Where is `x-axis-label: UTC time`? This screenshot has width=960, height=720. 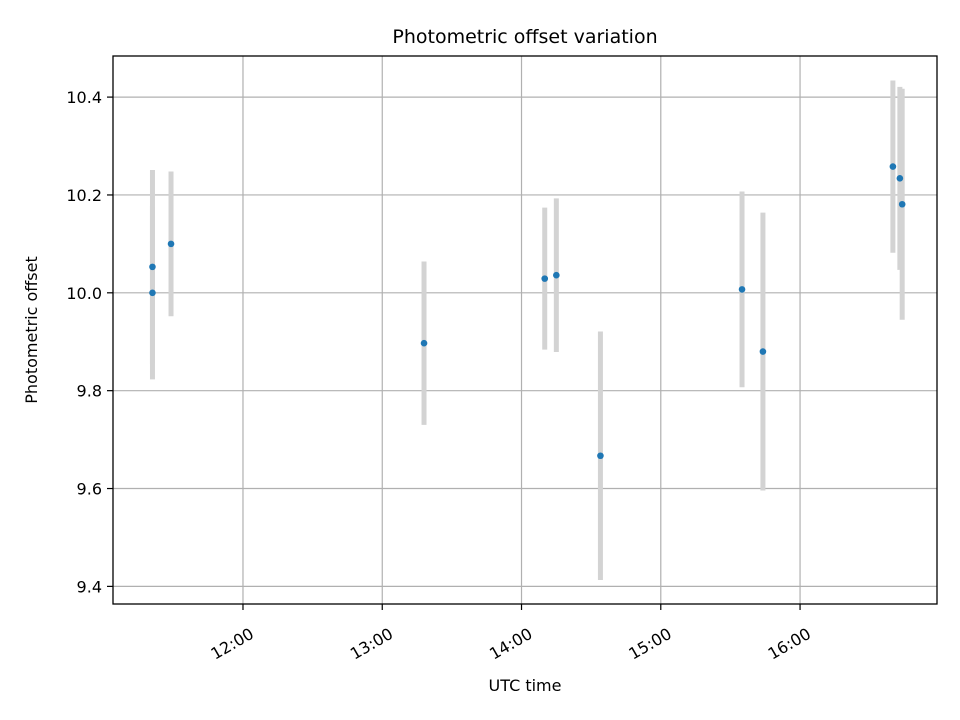 x-axis-label: UTC time is located at coordinates (525, 685).